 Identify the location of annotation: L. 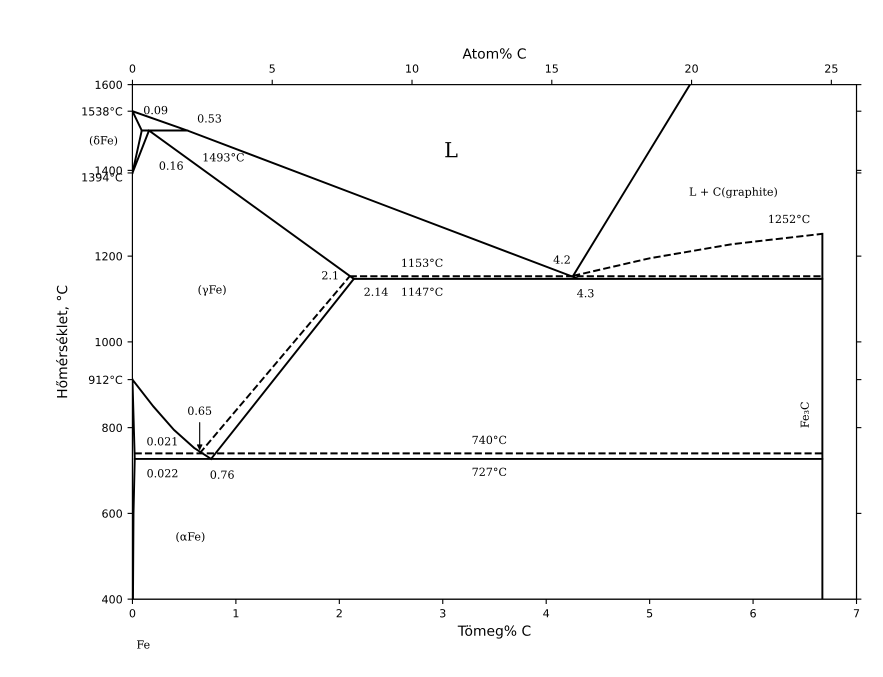
(451, 150).